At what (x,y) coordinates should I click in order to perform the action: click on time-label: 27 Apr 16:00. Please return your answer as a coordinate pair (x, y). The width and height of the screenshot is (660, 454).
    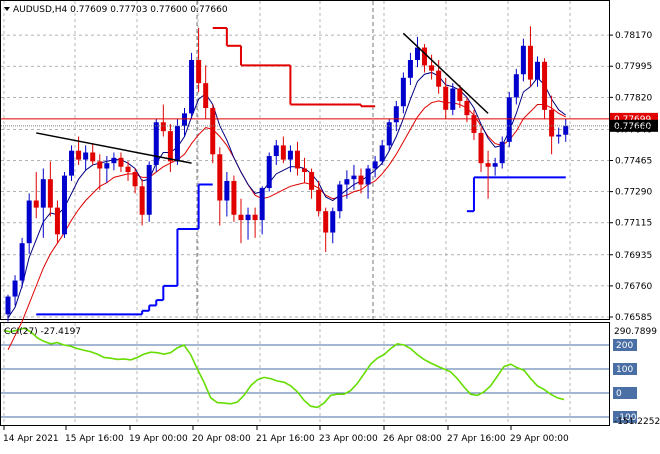
    Looking at the image, I should click on (476, 439).